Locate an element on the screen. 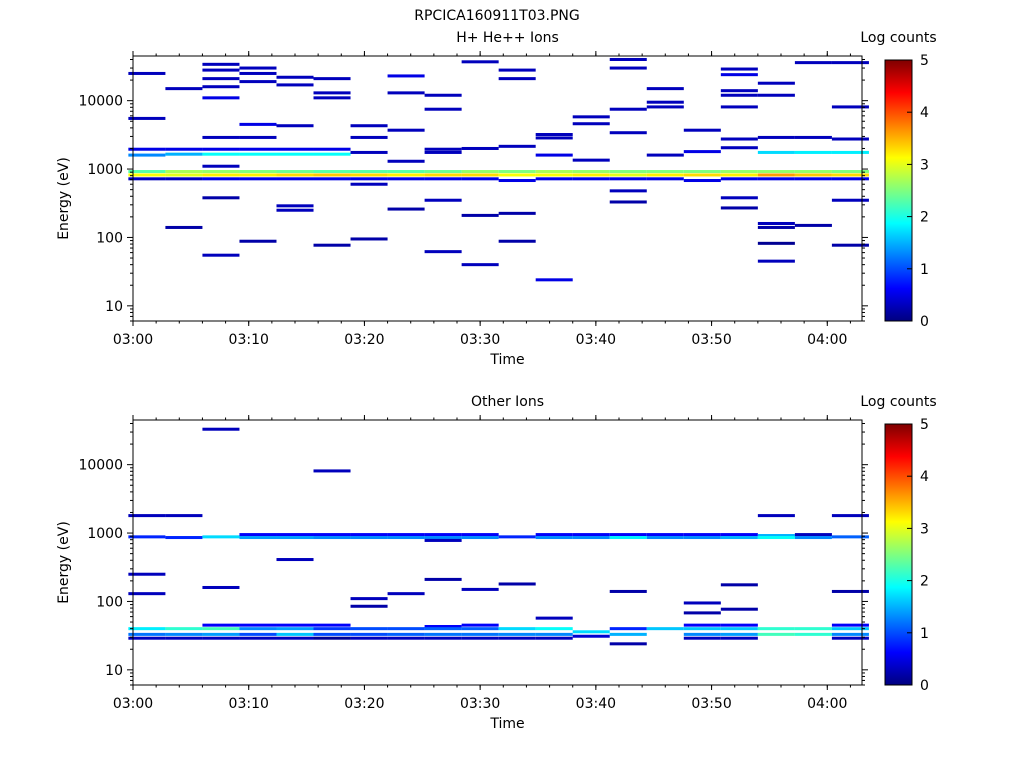 The width and height of the screenshot is (1024, 768). y-tick-label: 1000 is located at coordinates (105, 170).